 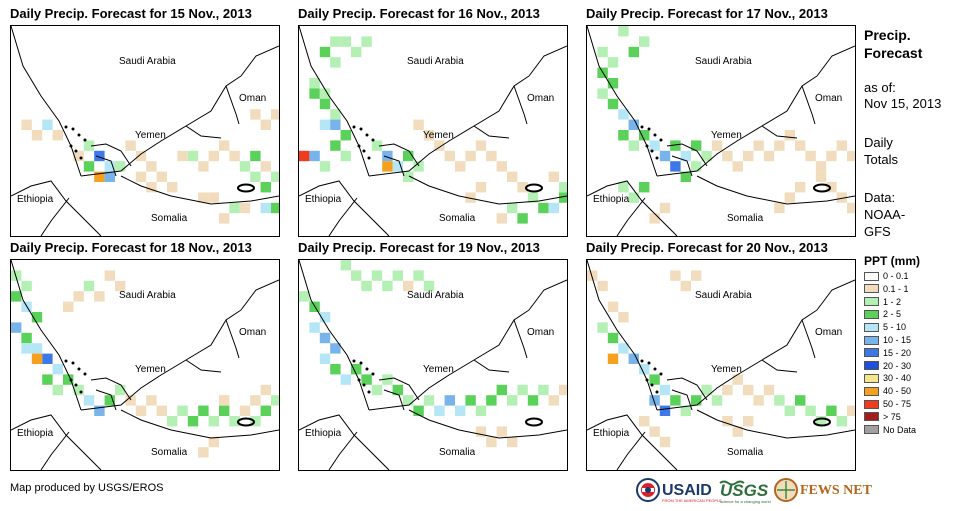 What do you see at coordinates (886, 276) in the screenshot?
I see `legend-item: 0 - 0.1` at bounding box center [886, 276].